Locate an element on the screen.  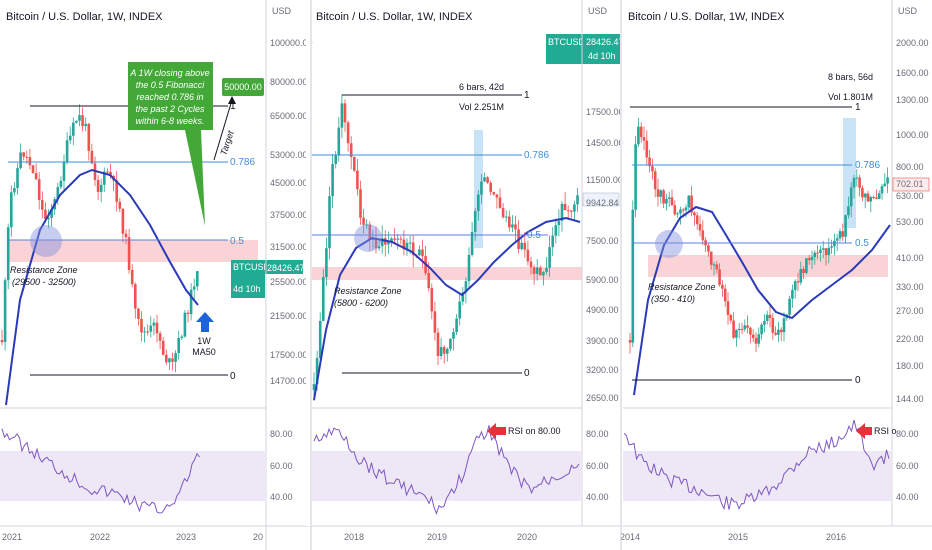
x-tick-label: 2014 is located at coordinates (630, 537).